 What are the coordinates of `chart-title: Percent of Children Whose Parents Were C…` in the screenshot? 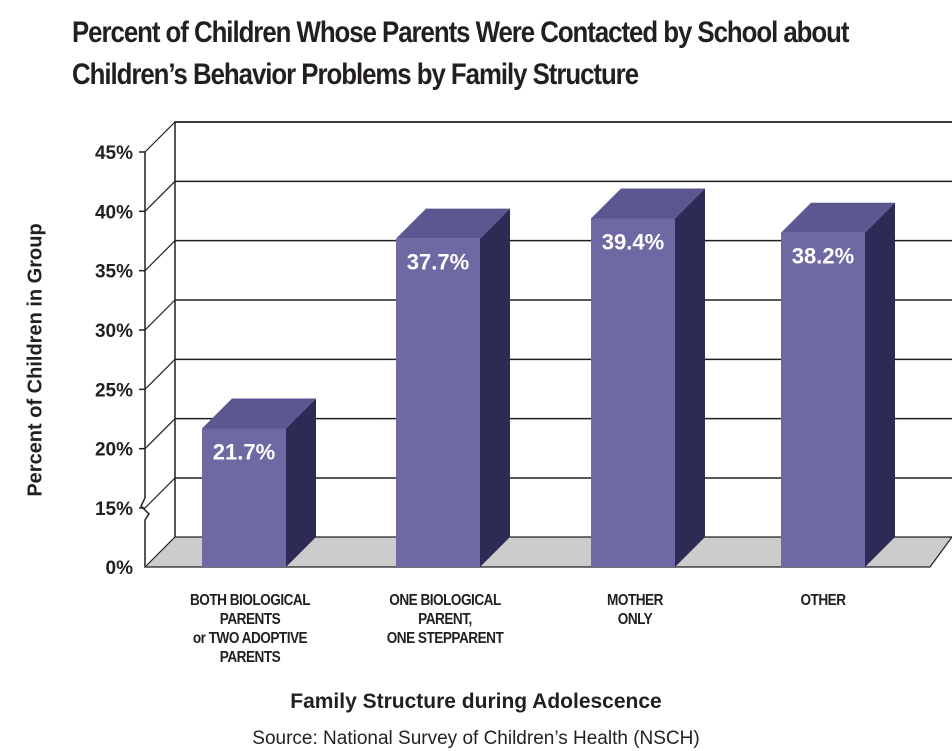 It's located at (460, 54).